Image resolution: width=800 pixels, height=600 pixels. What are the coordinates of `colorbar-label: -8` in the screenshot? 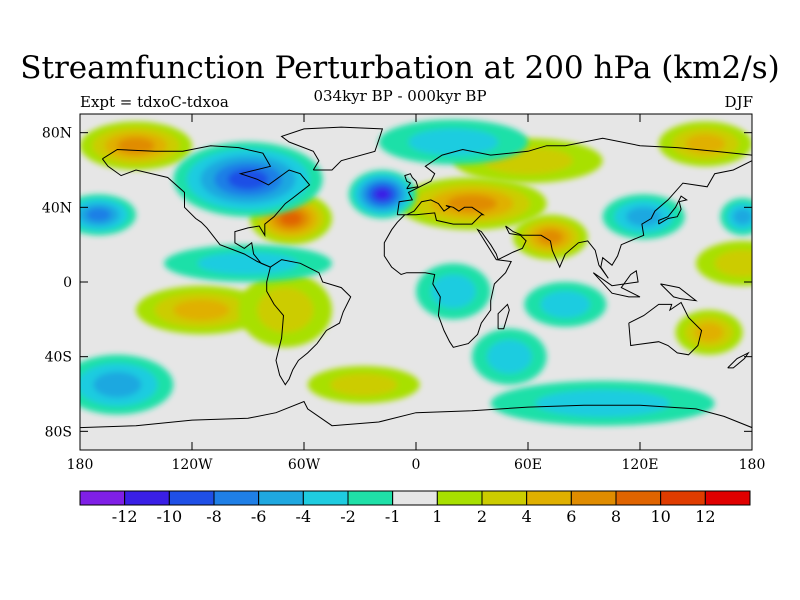 It's located at (214, 516).